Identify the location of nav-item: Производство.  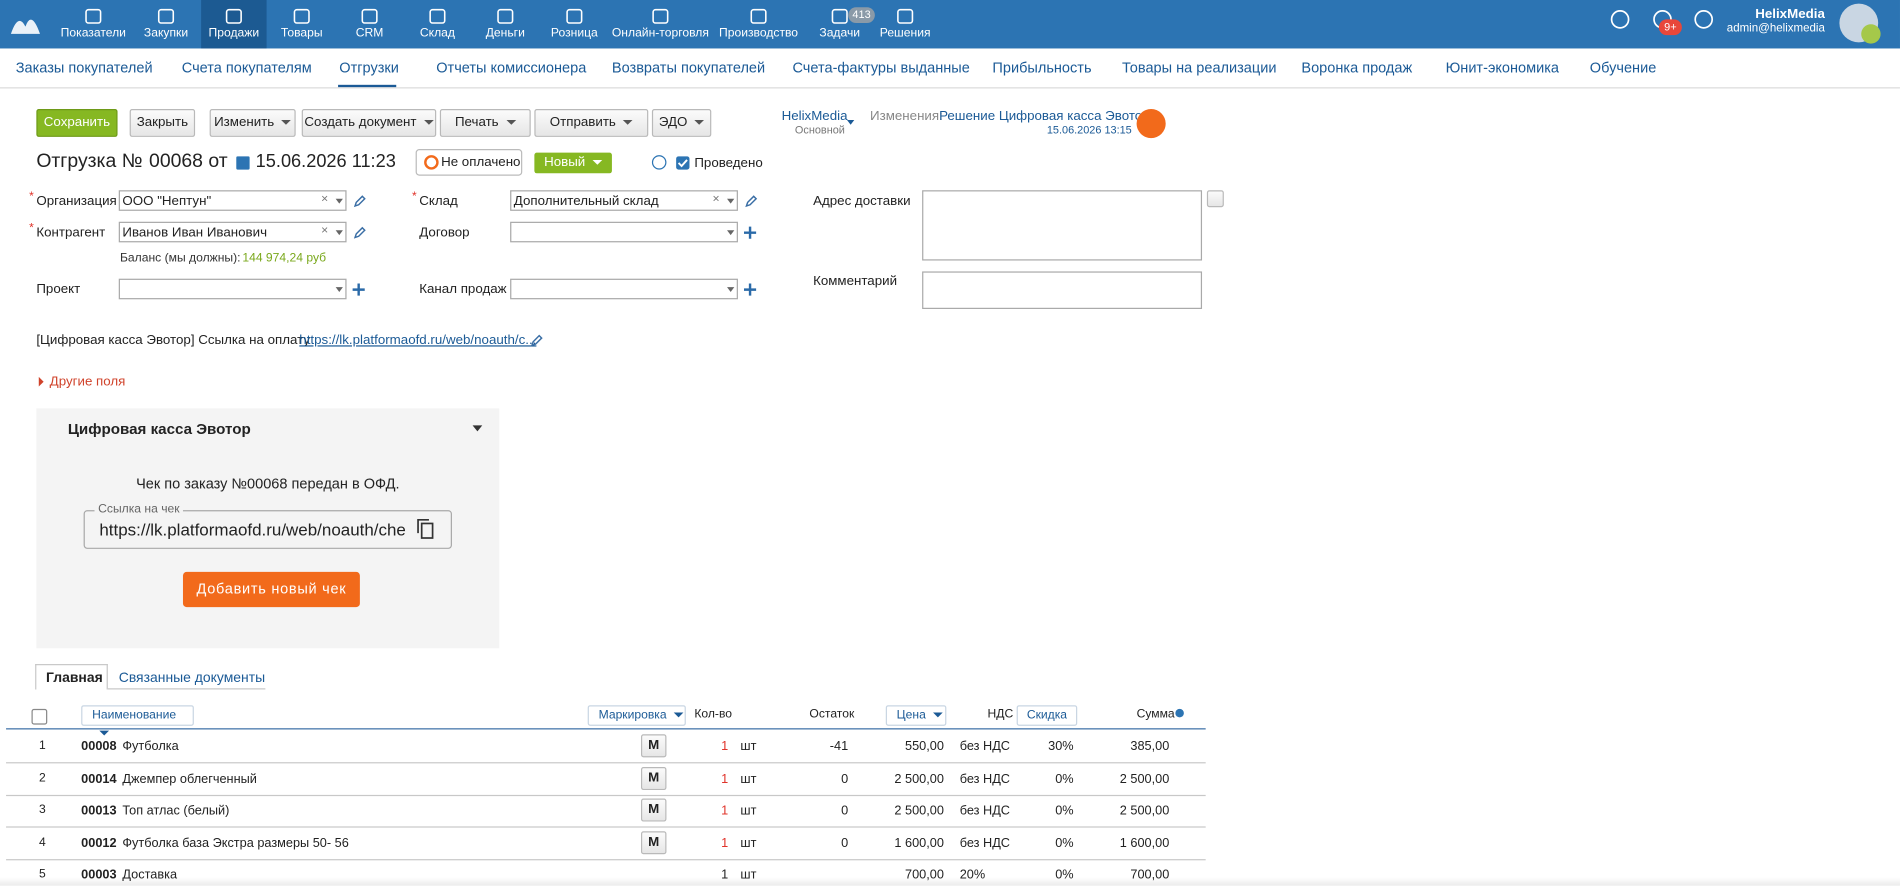
(759, 33).